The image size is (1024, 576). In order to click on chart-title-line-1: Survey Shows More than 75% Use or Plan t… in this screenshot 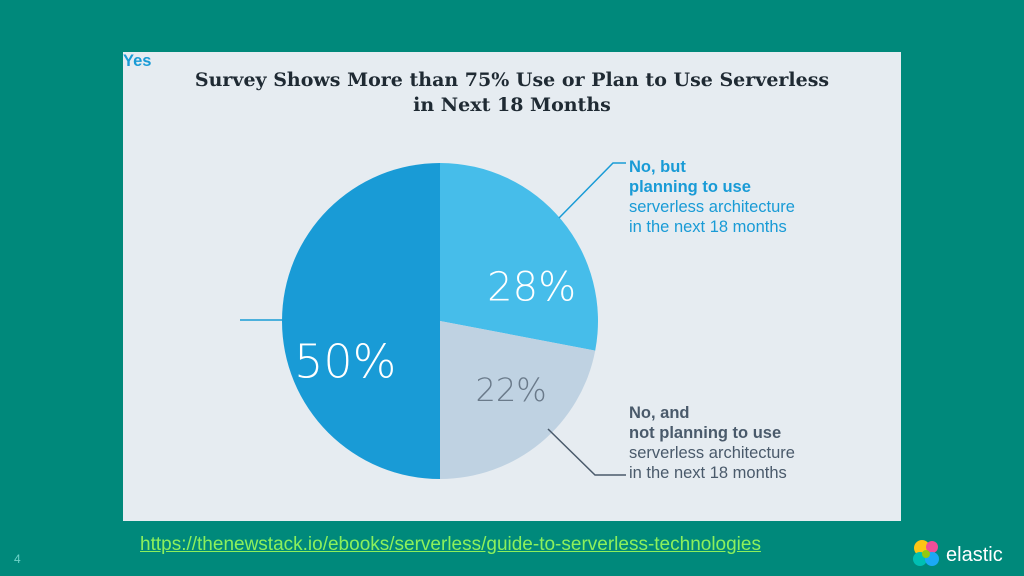, I will do `click(512, 80)`.